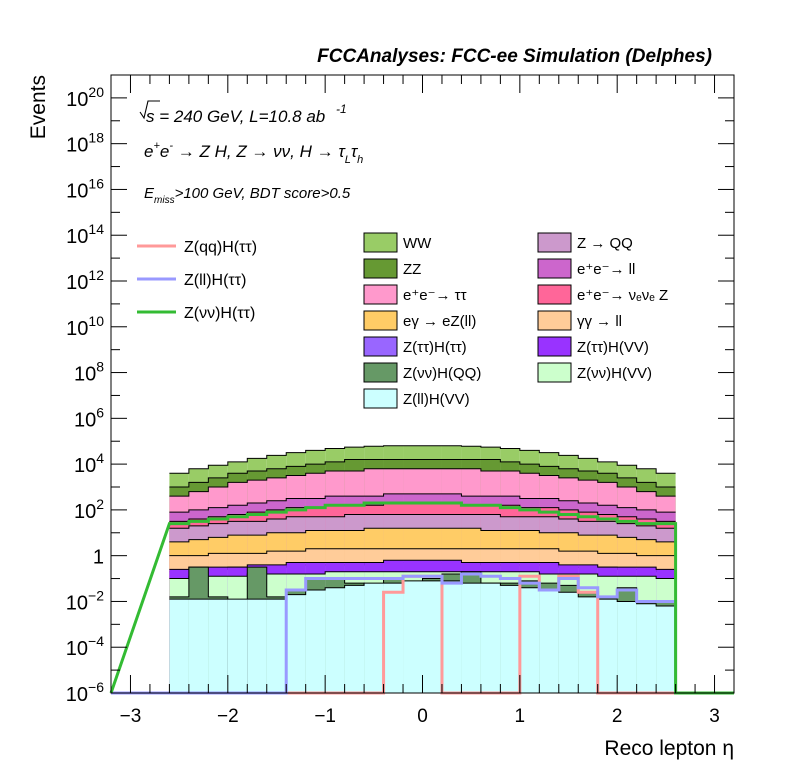 This screenshot has width=796, height=772. What do you see at coordinates (614, 373) in the screenshot?
I see `legend-box-label: Z(νν)H(VV)` at bounding box center [614, 373].